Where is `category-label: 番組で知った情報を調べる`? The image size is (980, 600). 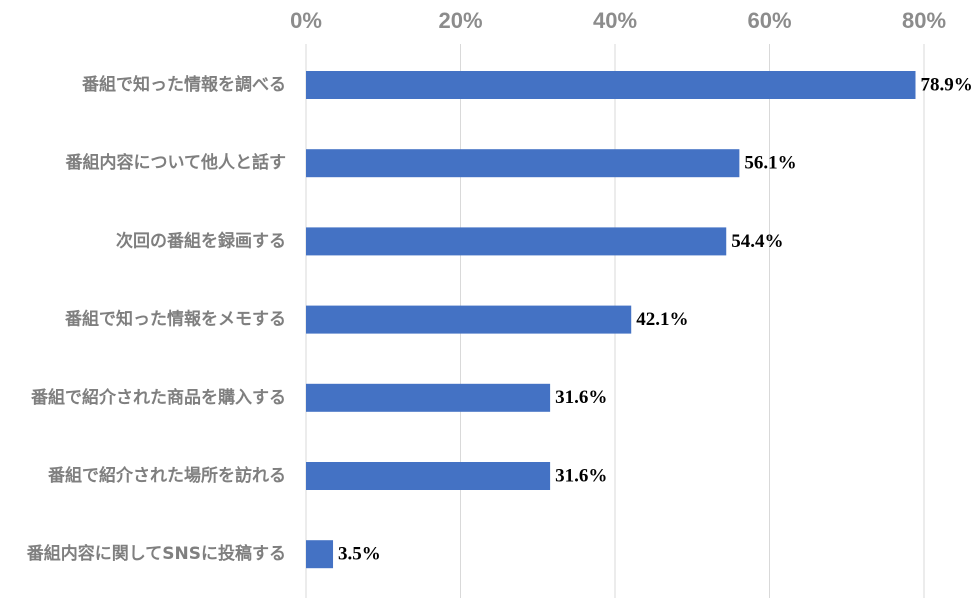
category-label: 番組で知った情報を調べる is located at coordinates (183, 84).